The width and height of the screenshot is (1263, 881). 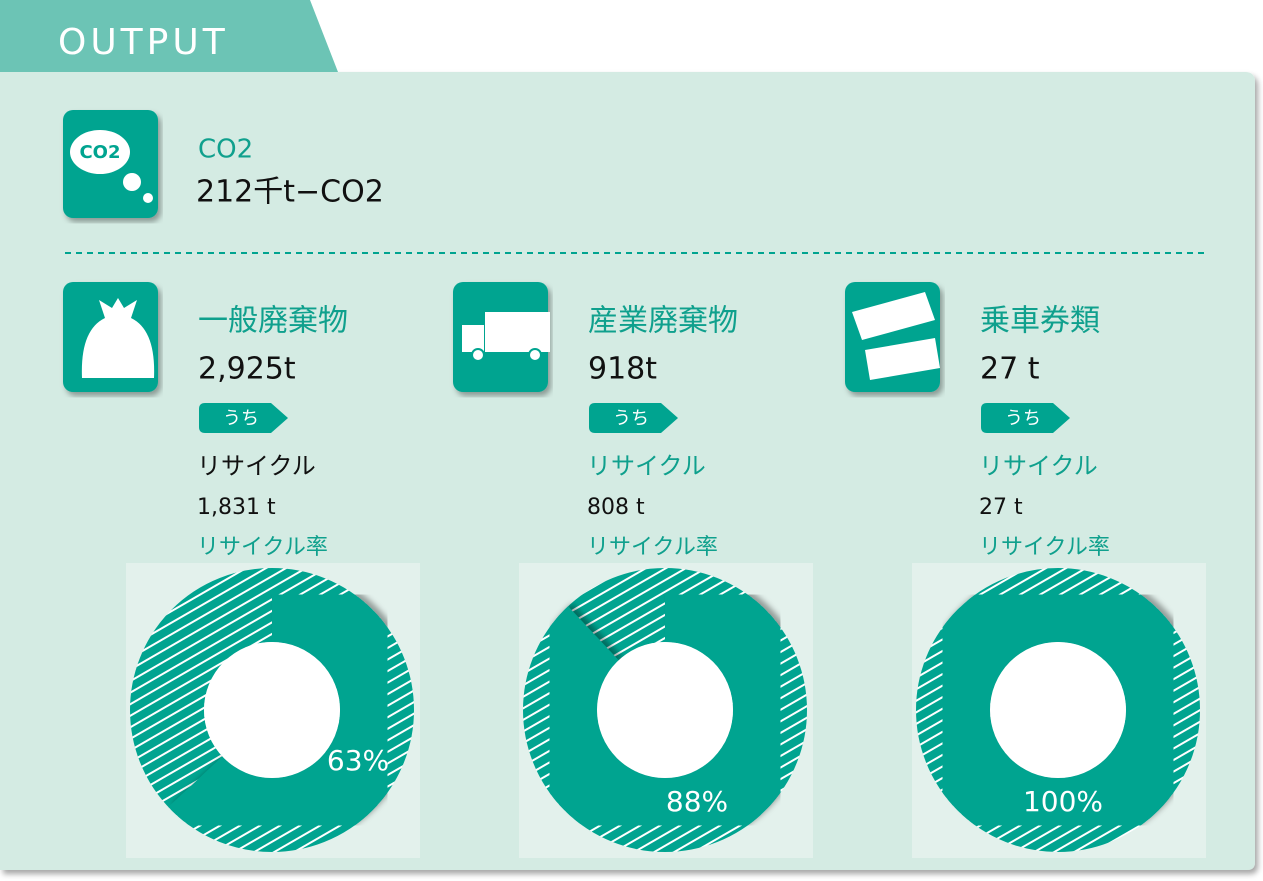 I want to click on item-title: 乗車券類, so click(x=1040, y=321).